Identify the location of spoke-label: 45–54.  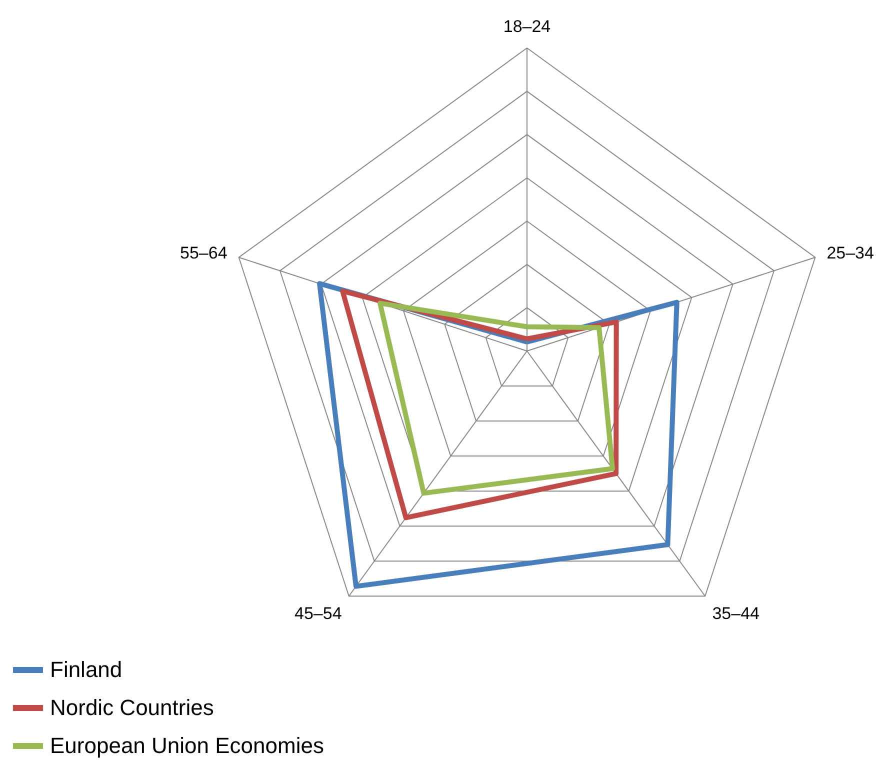
(318, 613).